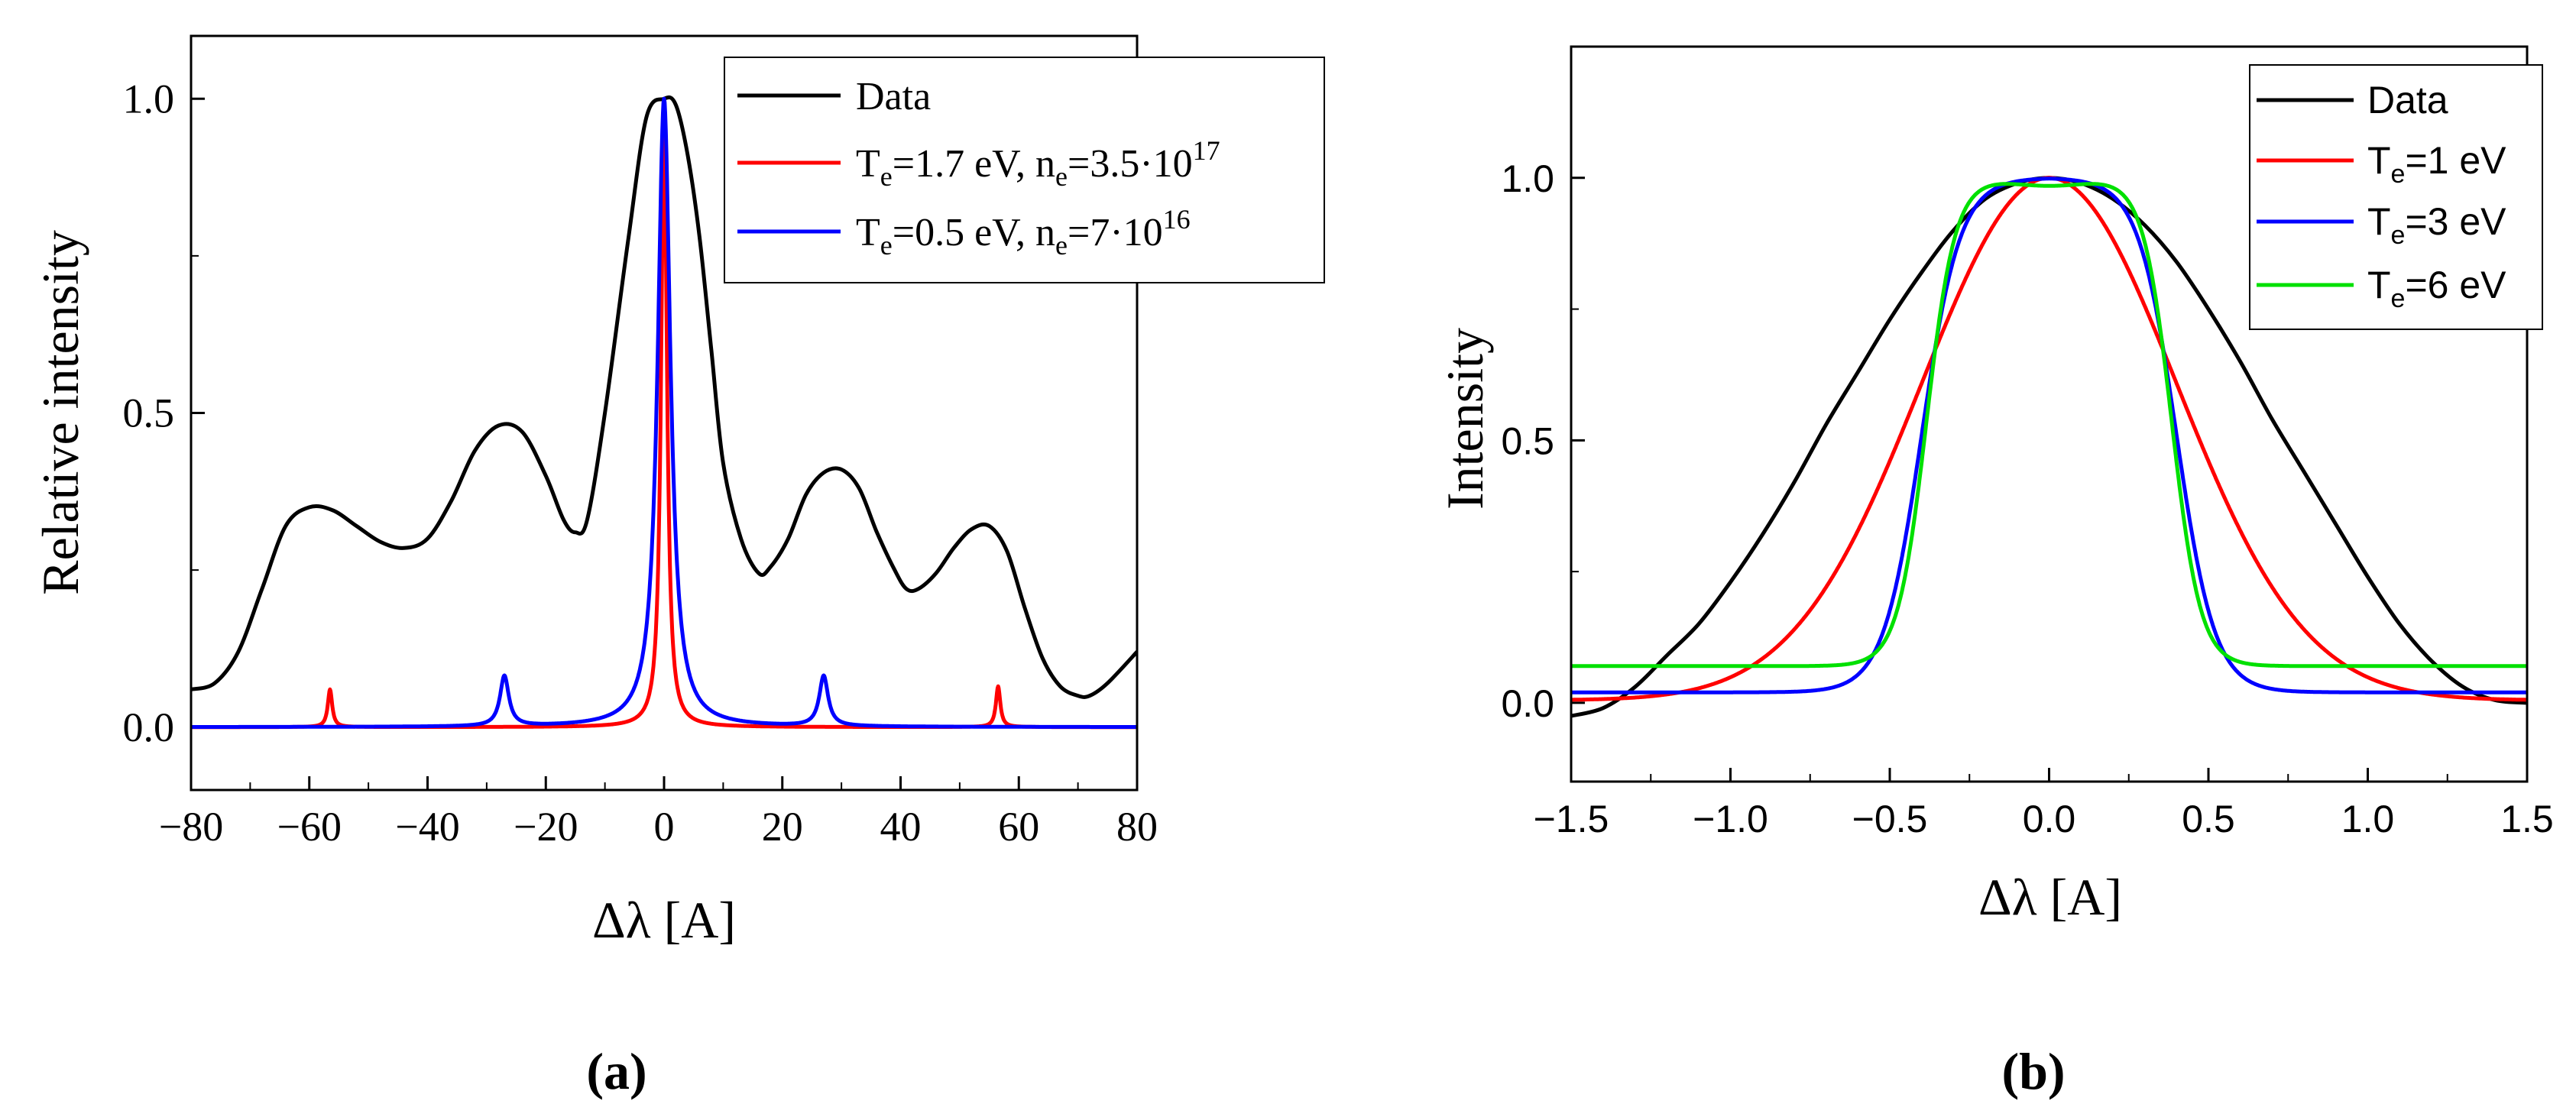 This screenshot has width=2576, height=1117. Describe the element at coordinates (893, 96) in the screenshot. I see `panel-a-legend-label-data: Data` at that location.